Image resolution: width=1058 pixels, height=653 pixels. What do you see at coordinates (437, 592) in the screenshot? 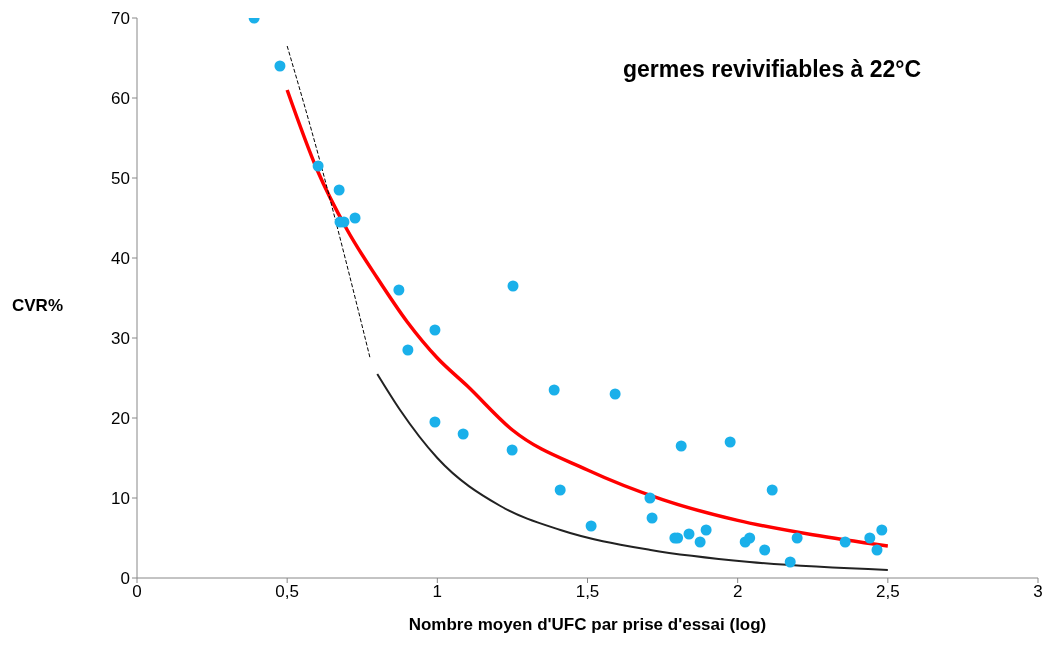
I see `x-tick-label: 1` at bounding box center [437, 592].